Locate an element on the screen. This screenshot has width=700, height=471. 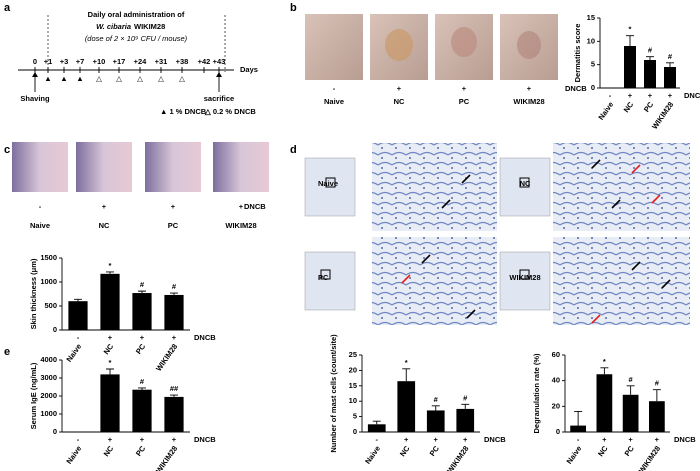
panel-label: c is located at coordinates (7, 150).